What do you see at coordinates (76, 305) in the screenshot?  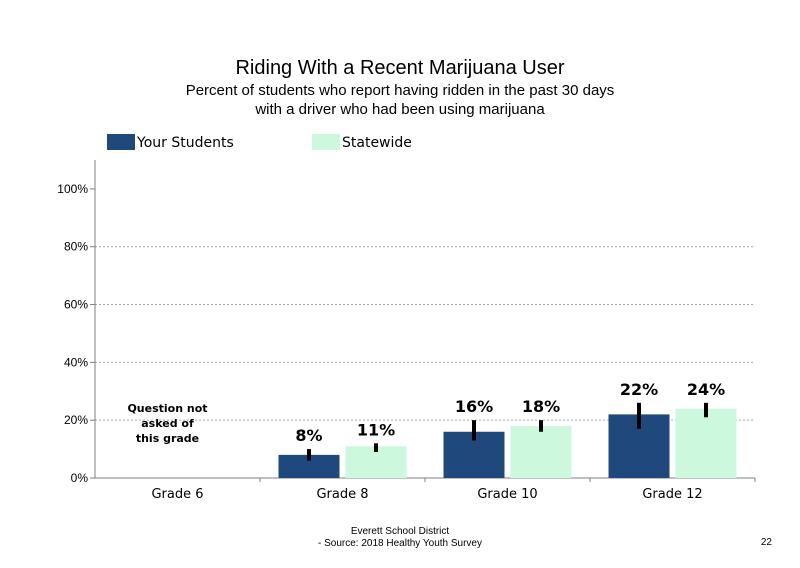 I see `y-tick-label: 60%` at bounding box center [76, 305].